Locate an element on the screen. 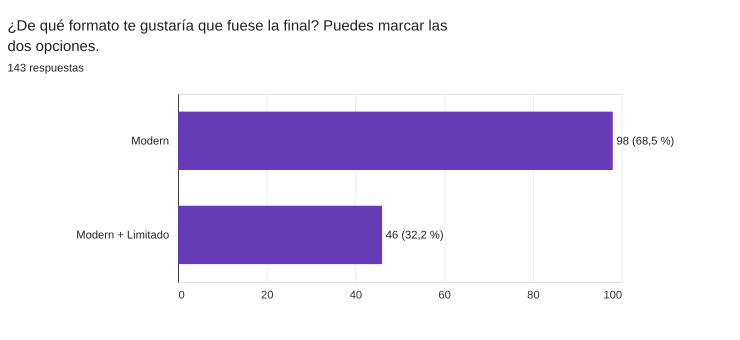 The image size is (740, 340). text: 143 respuestas is located at coordinates (45, 68).